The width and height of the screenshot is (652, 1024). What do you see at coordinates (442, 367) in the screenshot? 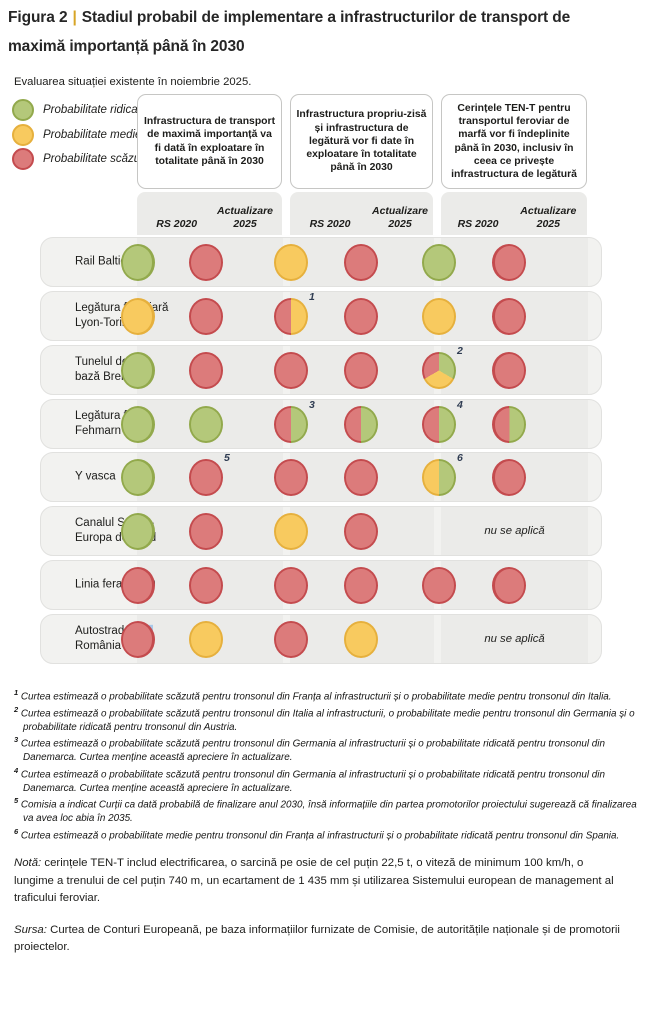
I see `status-circle: 2` at bounding box center [442, 367].